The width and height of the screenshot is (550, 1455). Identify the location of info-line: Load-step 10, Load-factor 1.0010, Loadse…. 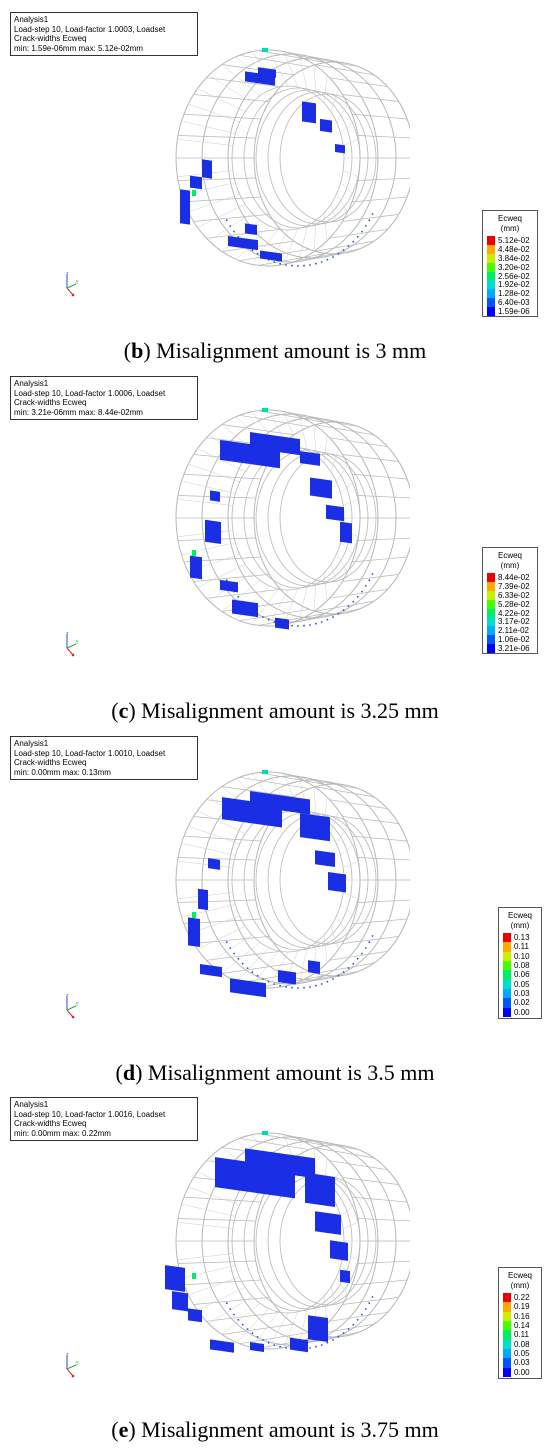
(90, 753).